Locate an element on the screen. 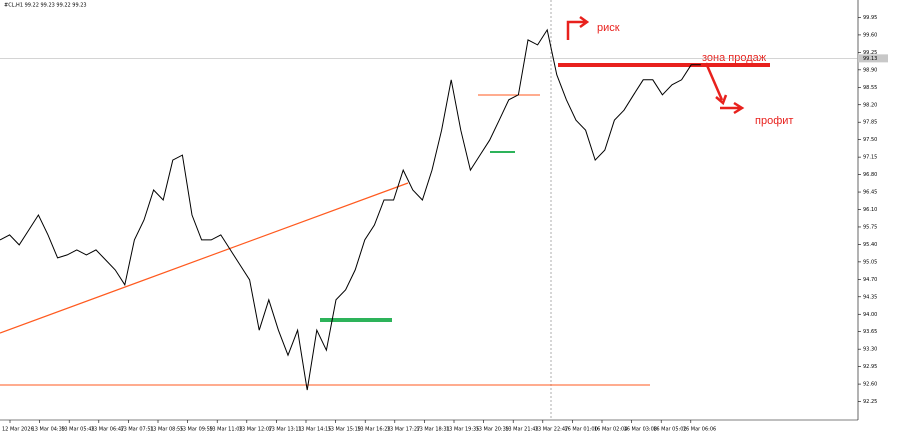 This screenshot has height=436, width=900. y-tick-label: 96.45 is located at coordinates (870, 193).